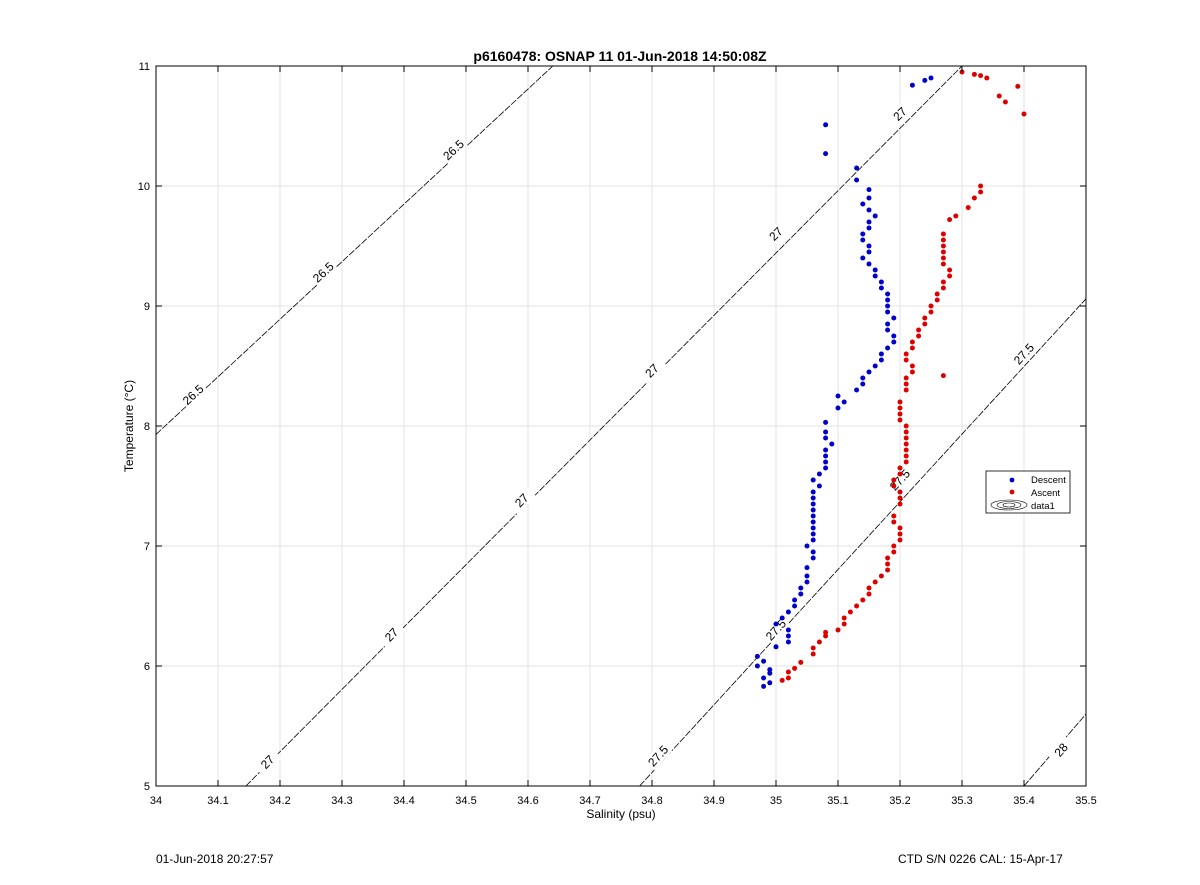 This screenshot has width=1200, height=885. What do you see at coordinates (403, 801) in the screenshot?
I see `x-tick-label: 34.4` at bounding box center [403, 801].